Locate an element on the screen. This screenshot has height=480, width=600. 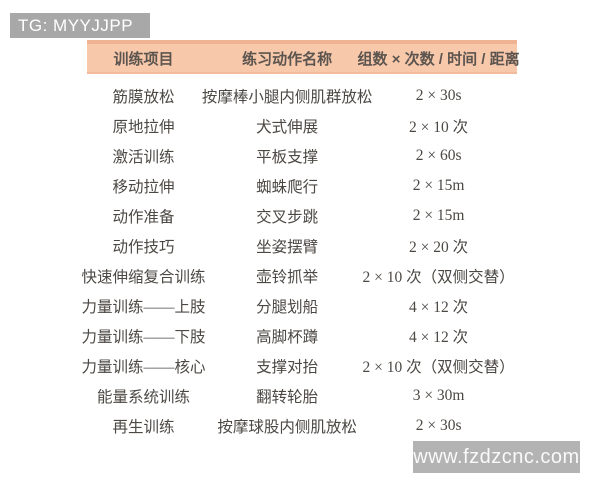
cell-exercise: 按摩棒小腿内侧肌群放松 is located at coordinates (287, 97).